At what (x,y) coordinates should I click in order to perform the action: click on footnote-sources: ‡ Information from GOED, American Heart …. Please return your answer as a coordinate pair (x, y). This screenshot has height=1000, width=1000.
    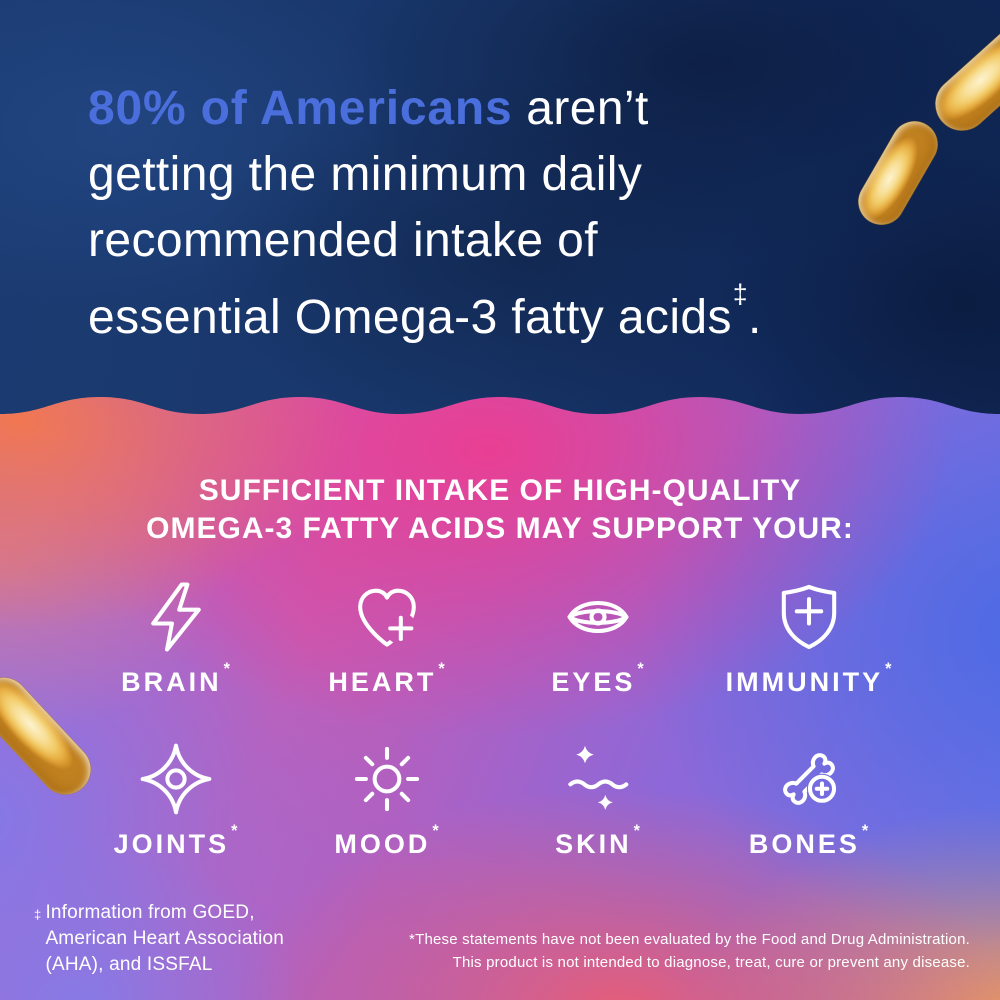
    Looking at the image, I should click on (159, 939).